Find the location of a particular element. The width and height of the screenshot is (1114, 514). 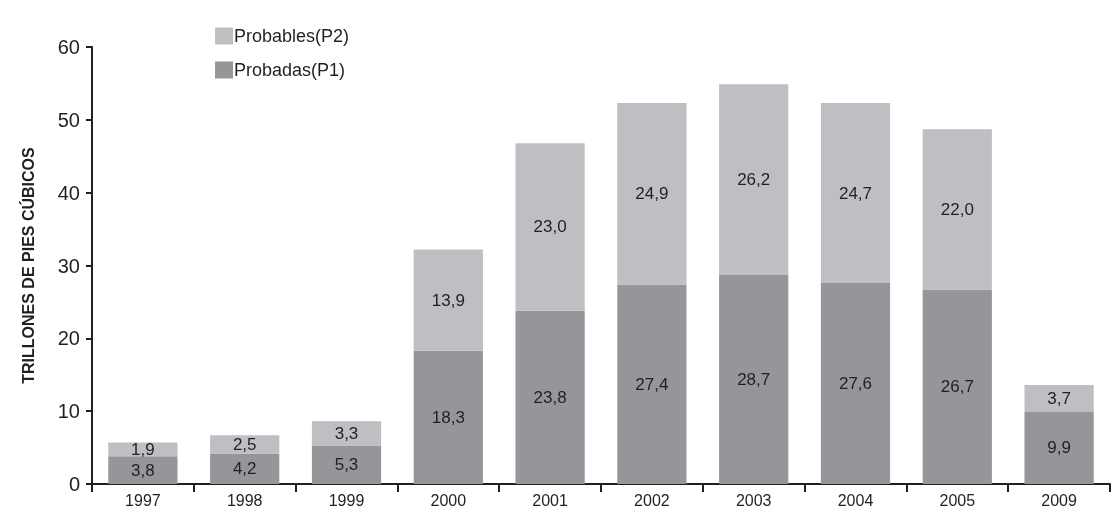

y-tick-label: 30 is located at coordinates (68, 265).